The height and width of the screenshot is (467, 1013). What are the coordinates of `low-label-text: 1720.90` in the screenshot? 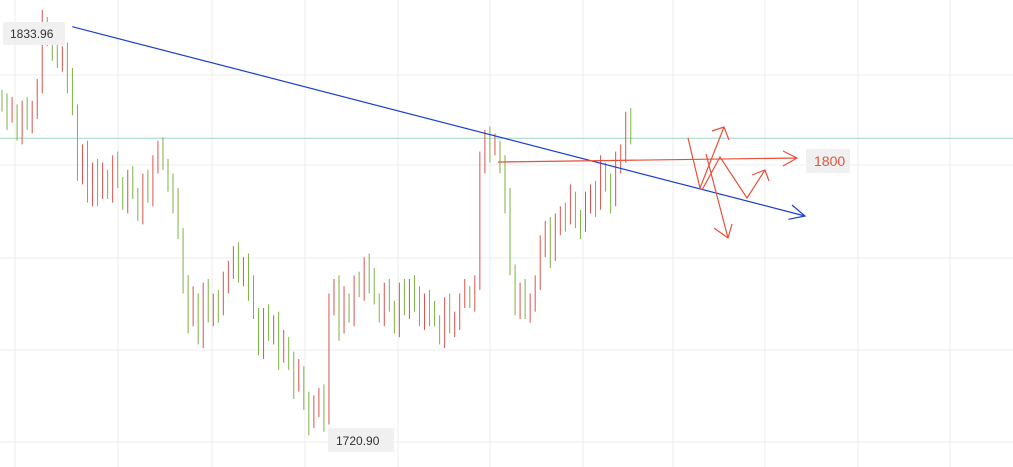 It's located at (358, 441).